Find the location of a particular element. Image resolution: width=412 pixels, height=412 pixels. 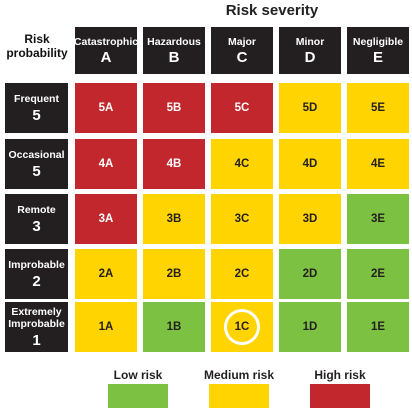

legend-label-high: High risk is located at coordinates (340, 375).